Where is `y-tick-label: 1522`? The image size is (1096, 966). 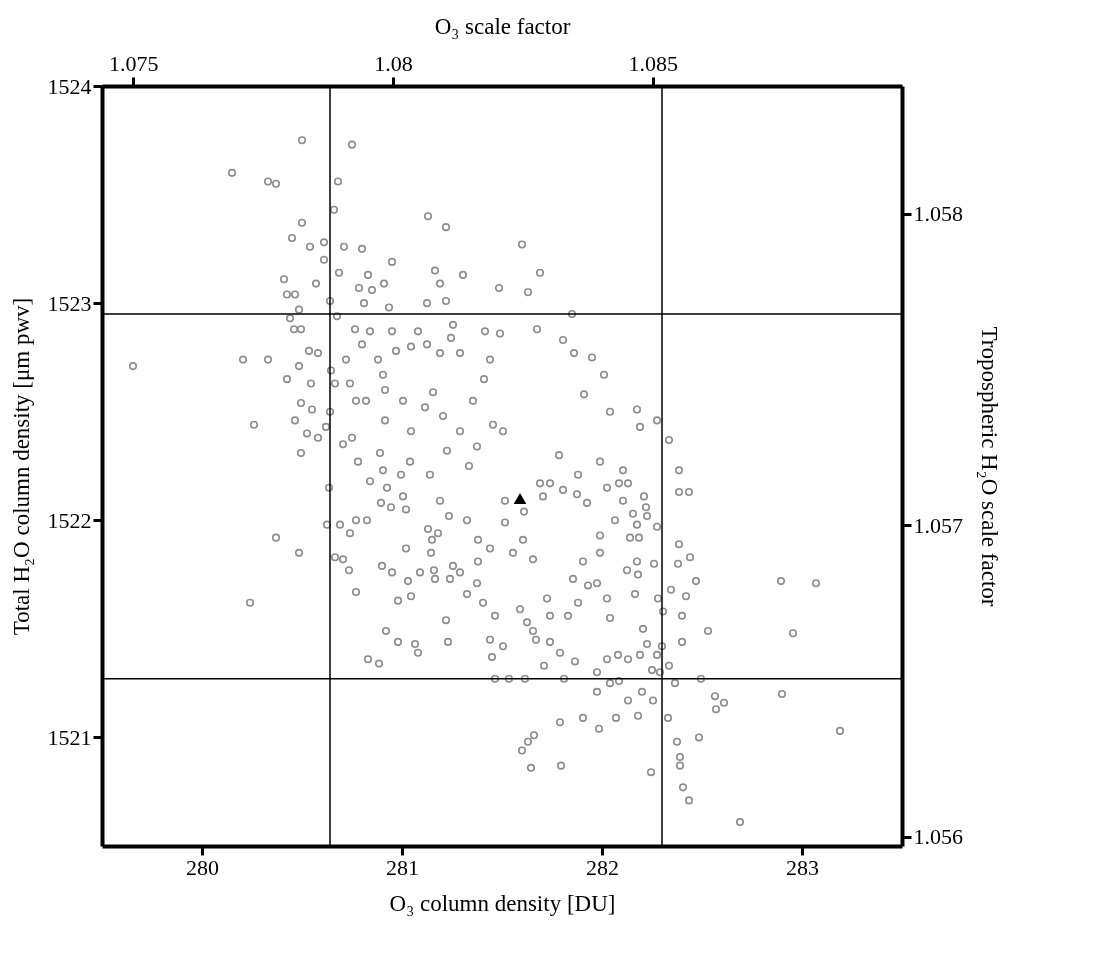 y-tick-label: 1522 is located at coordinates (69, 520).